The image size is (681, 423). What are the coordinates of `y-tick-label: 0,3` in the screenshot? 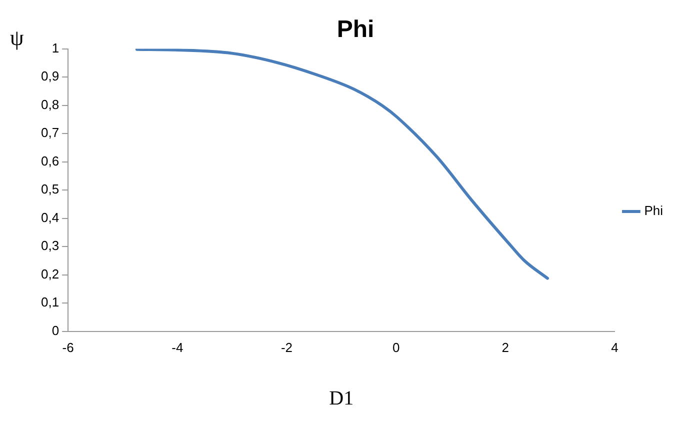 It's located at (50, 246).